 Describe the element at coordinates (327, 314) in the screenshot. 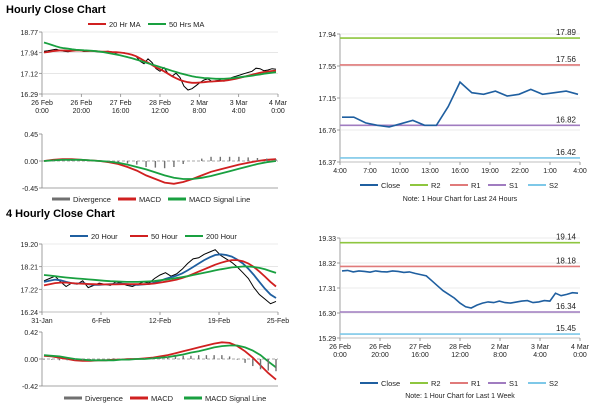

I see `y-tick-label: 16.30` at that location.